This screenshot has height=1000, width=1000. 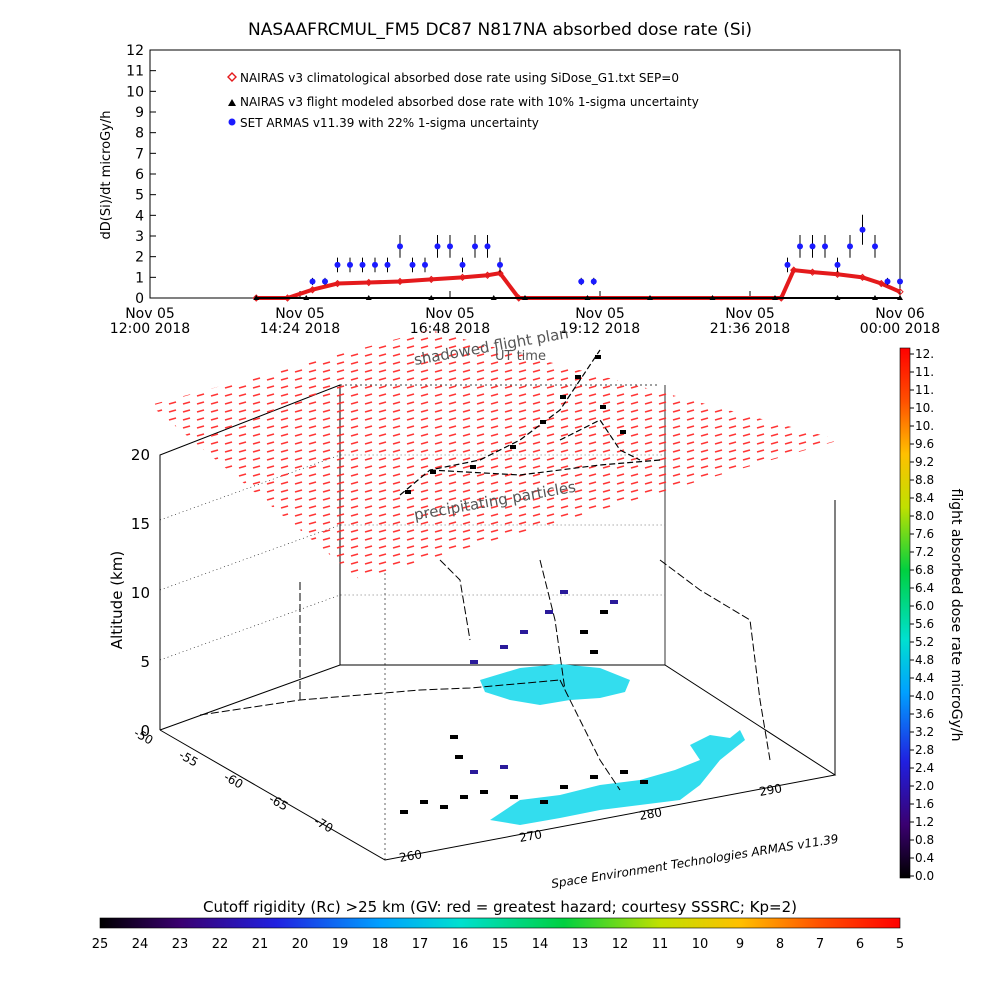 What do you see at coordinates (905, 613) in the screenshot?
I see `right-colorbar-gradient` at bounding box center [905, 613].